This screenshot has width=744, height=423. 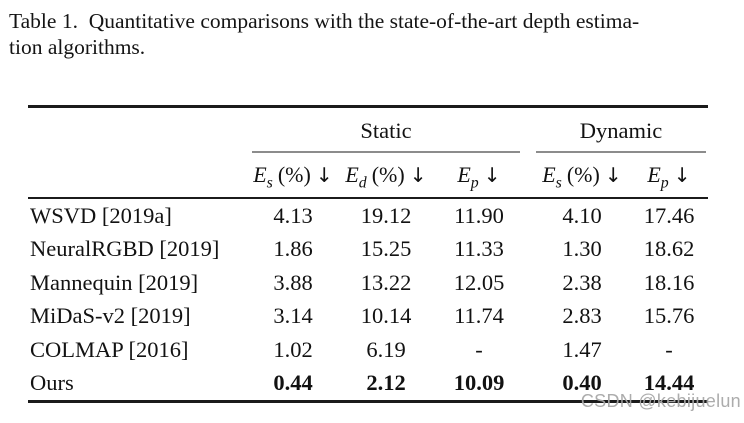 I want to click on group-label-dynamic: Dynamic, so click(x=621, y=130).